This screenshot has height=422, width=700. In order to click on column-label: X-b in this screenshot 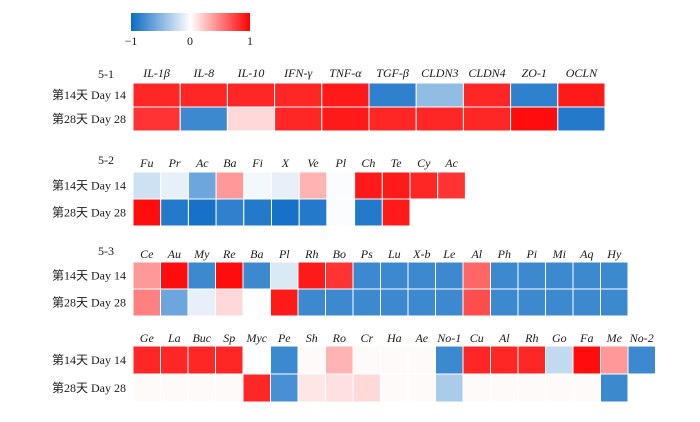, I will do `click(421, 254)`.